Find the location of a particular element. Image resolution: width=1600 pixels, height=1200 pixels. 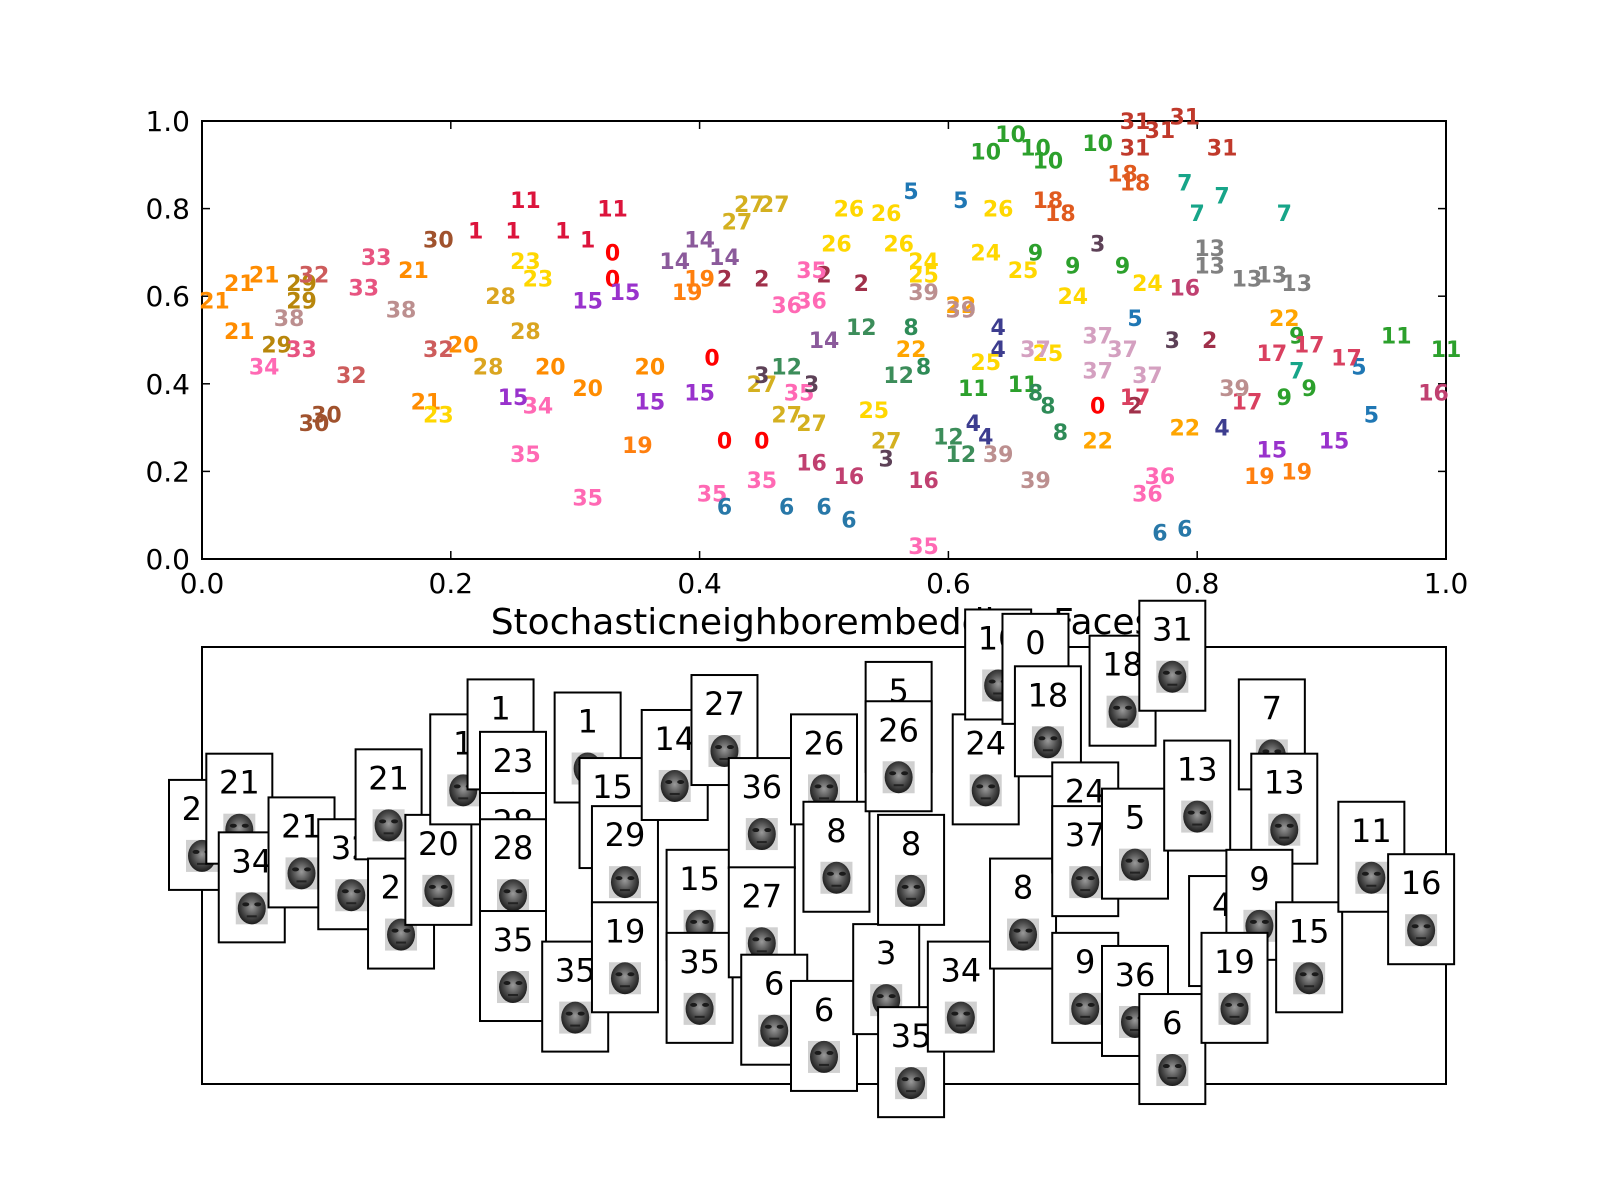

face-card-8: 8 is located at coordinates (1023, 913).